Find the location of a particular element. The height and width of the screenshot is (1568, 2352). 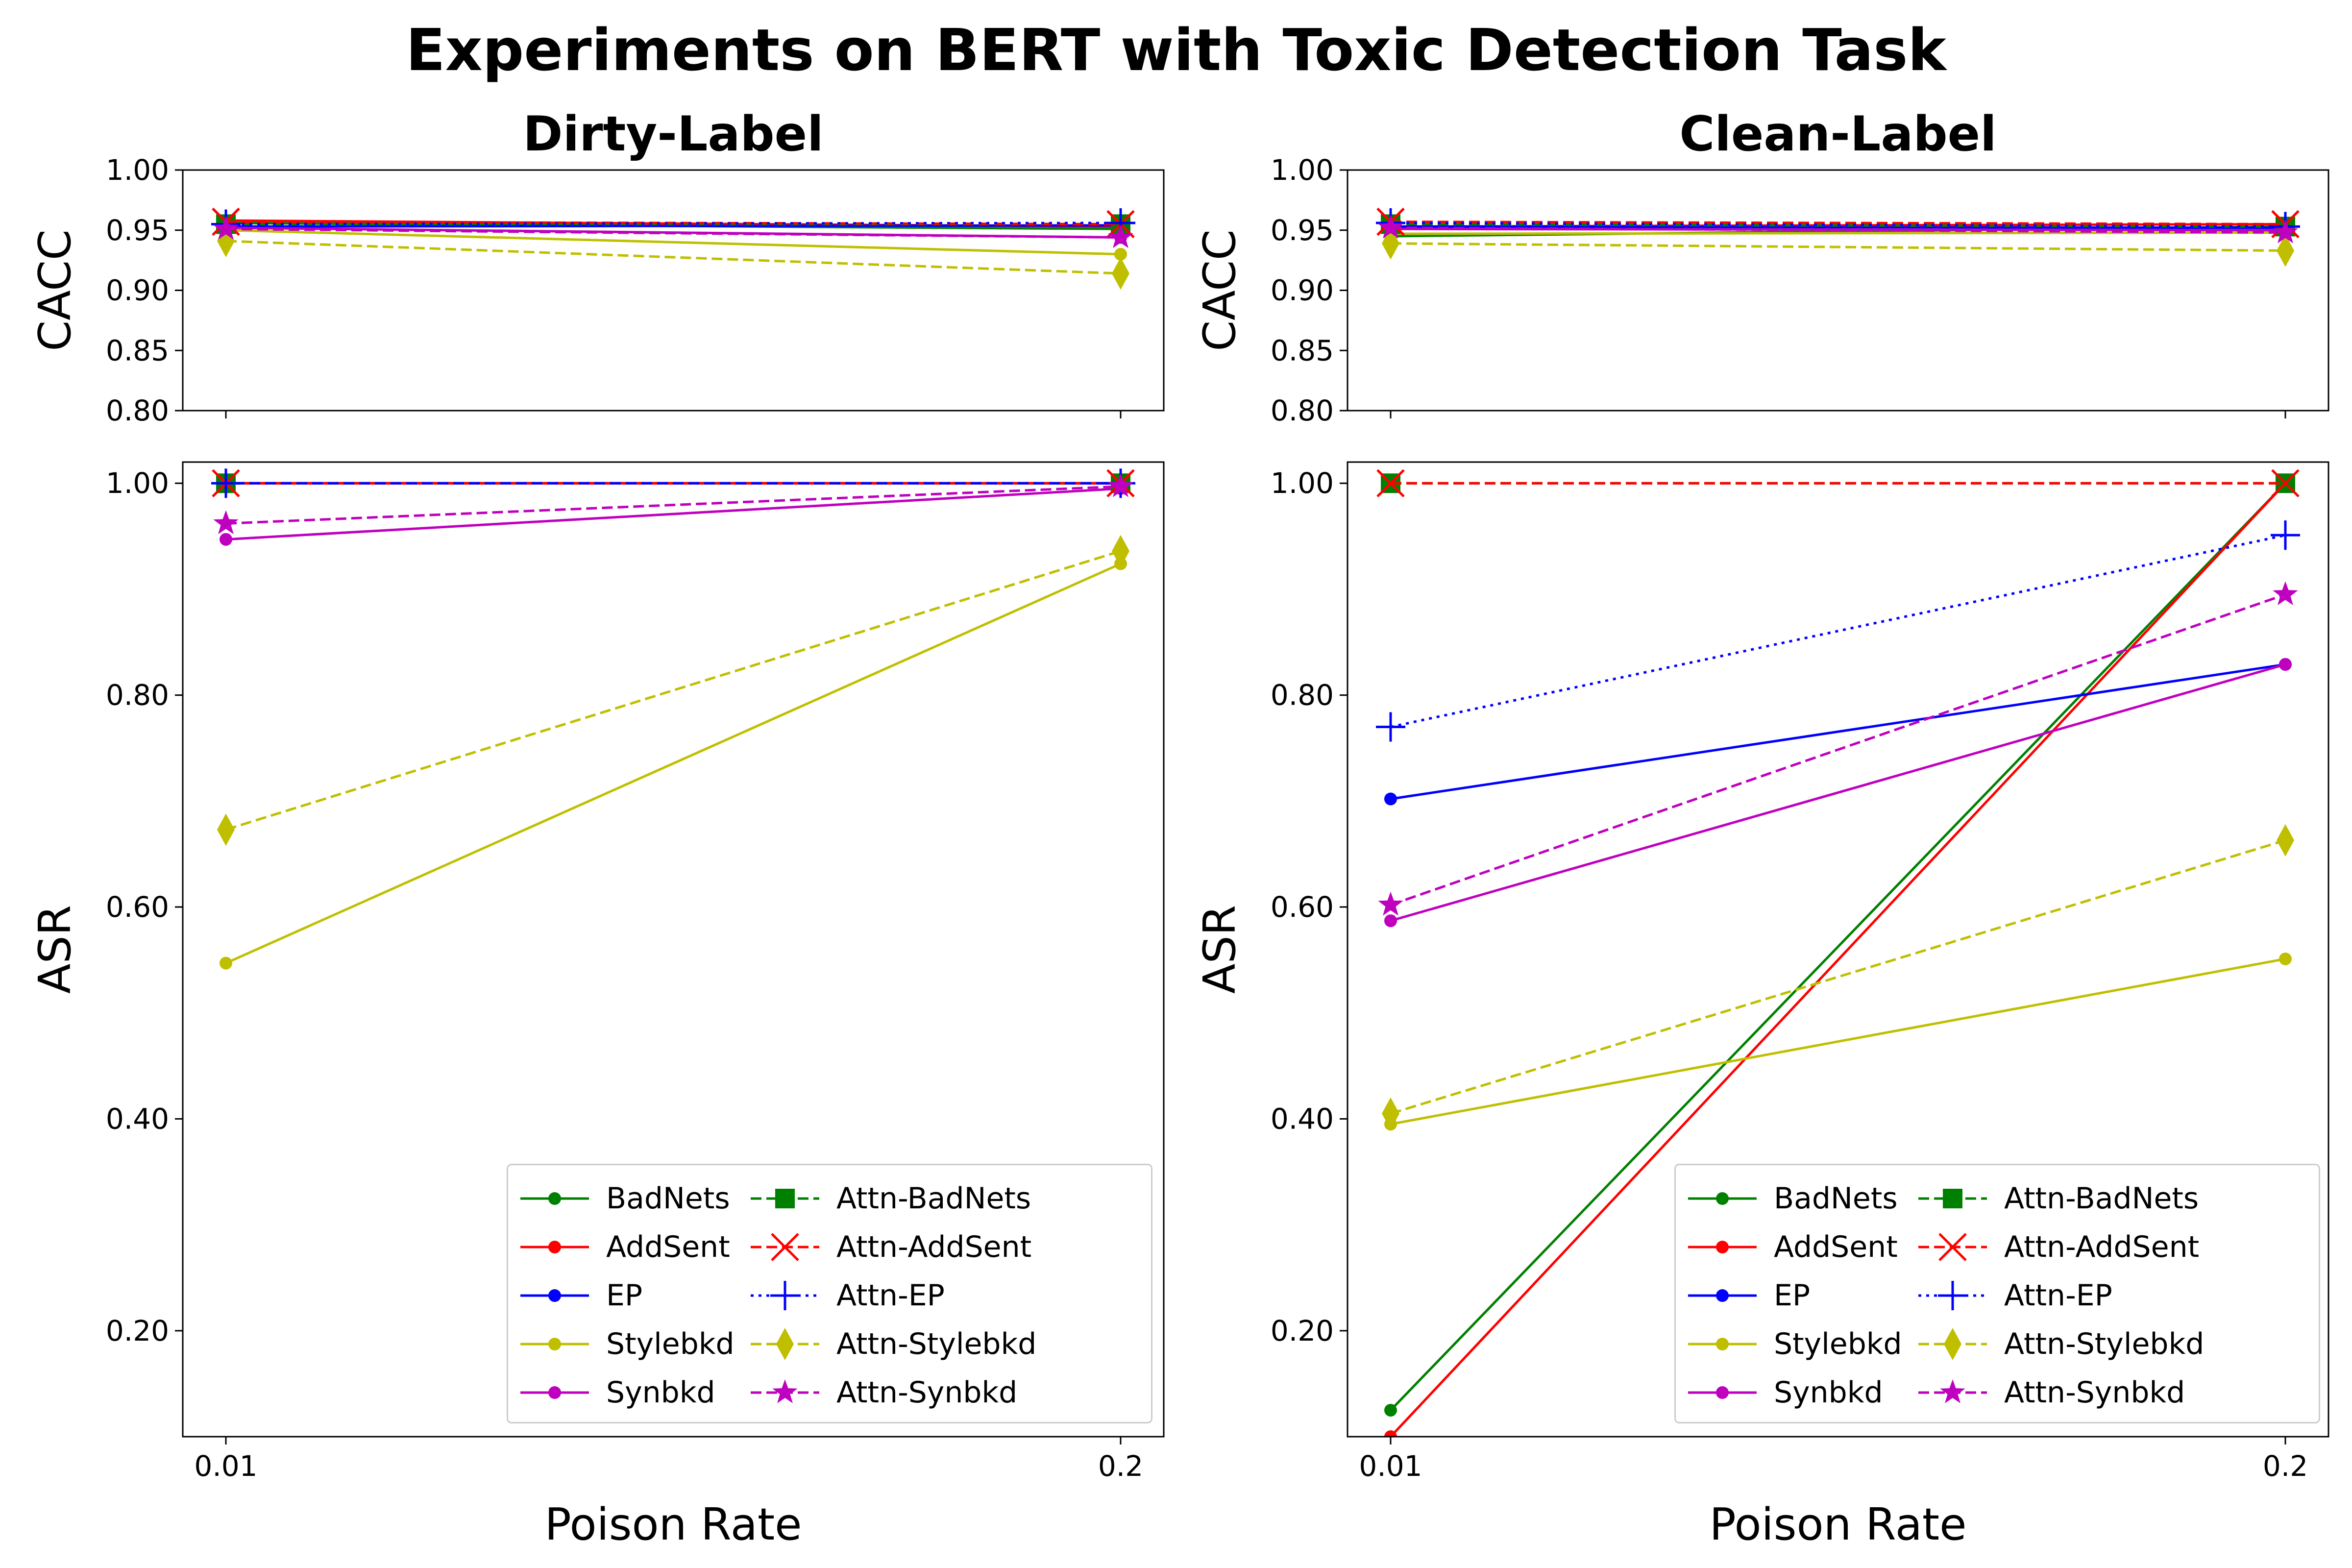

point-stylebkd is located at coordinates (2285, 958).